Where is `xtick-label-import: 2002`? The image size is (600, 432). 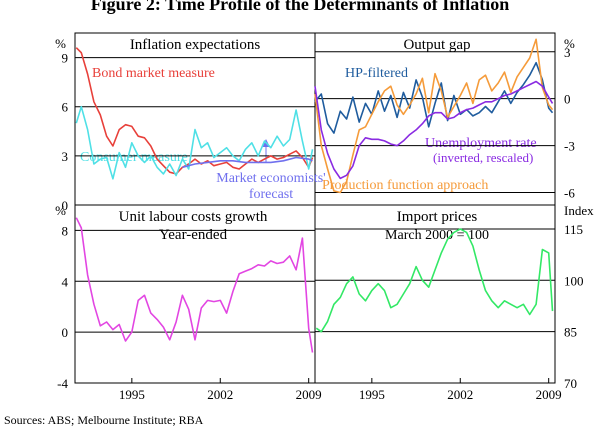
xtick-label-import: 2002 is located at coordinates (460, 394).